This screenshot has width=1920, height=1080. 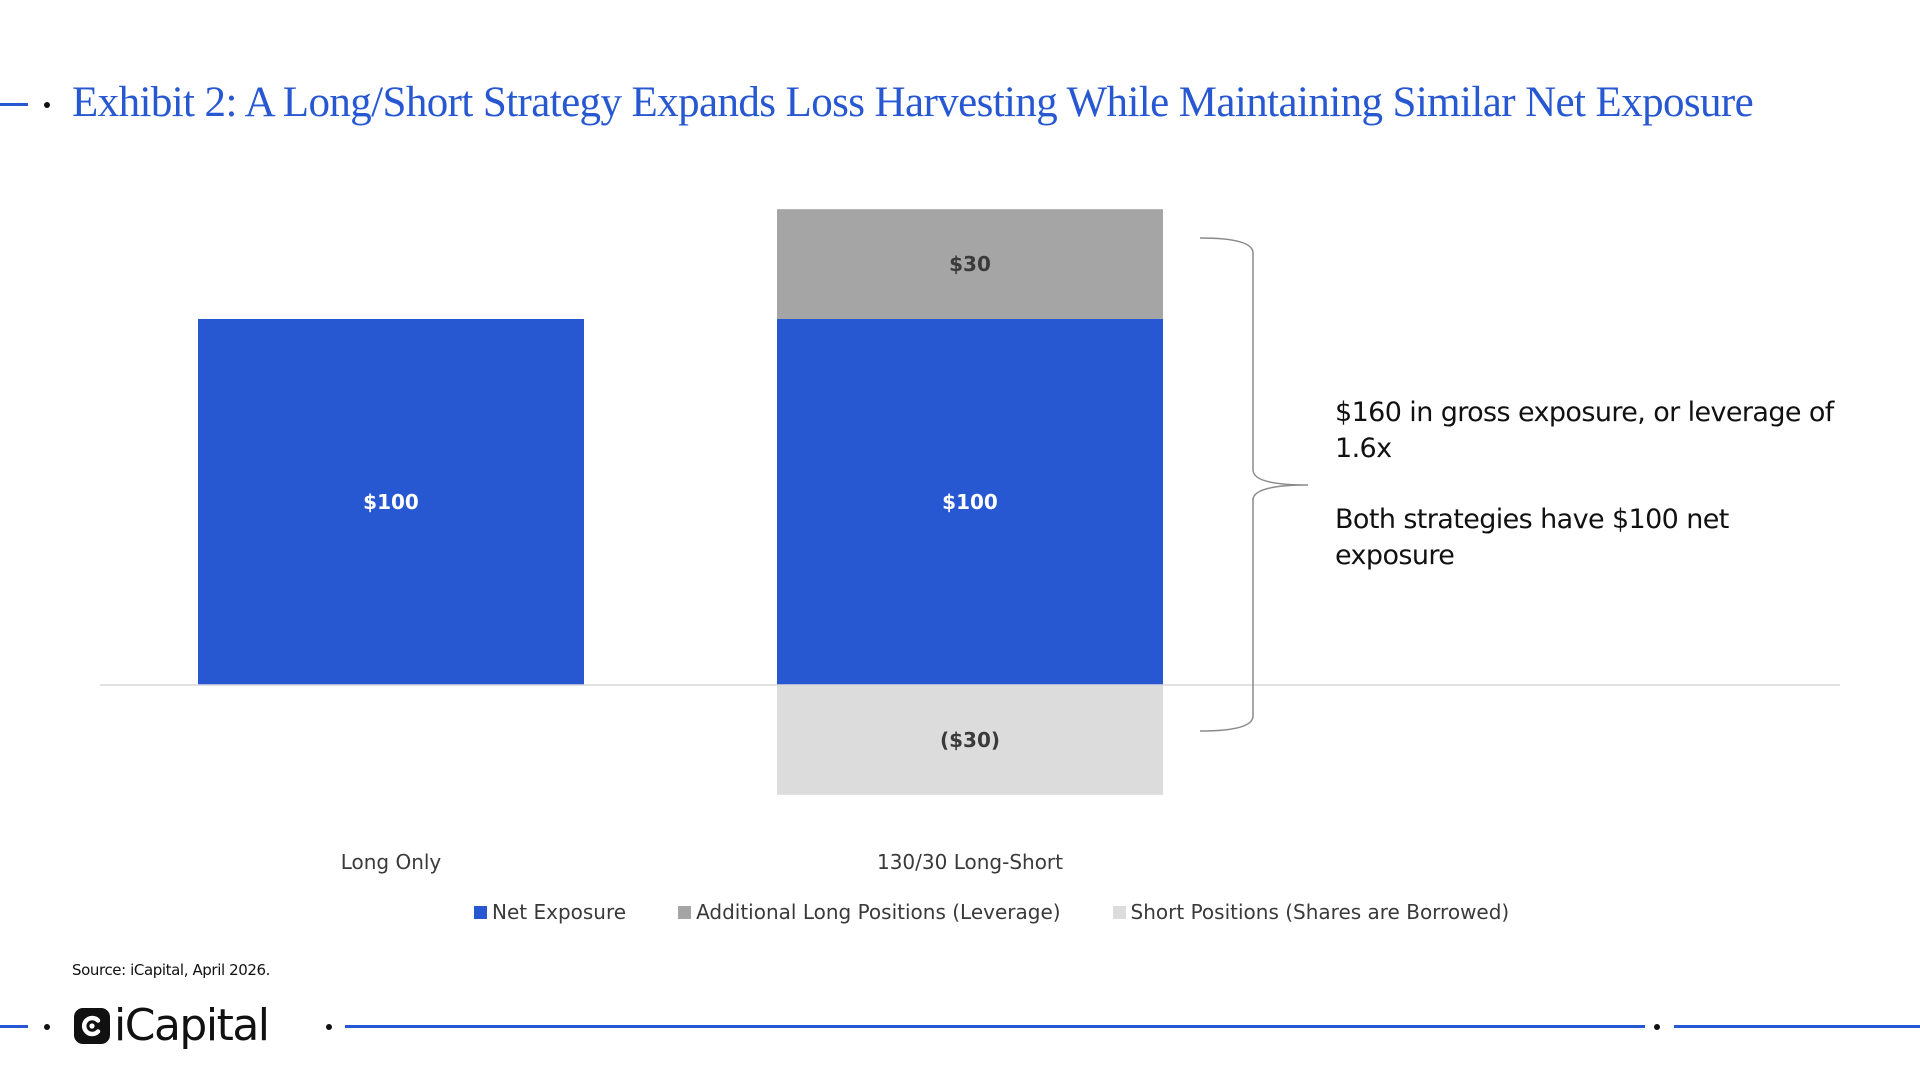 I want to click on legend-label: Net Exposure, so click(x=559, y=912).